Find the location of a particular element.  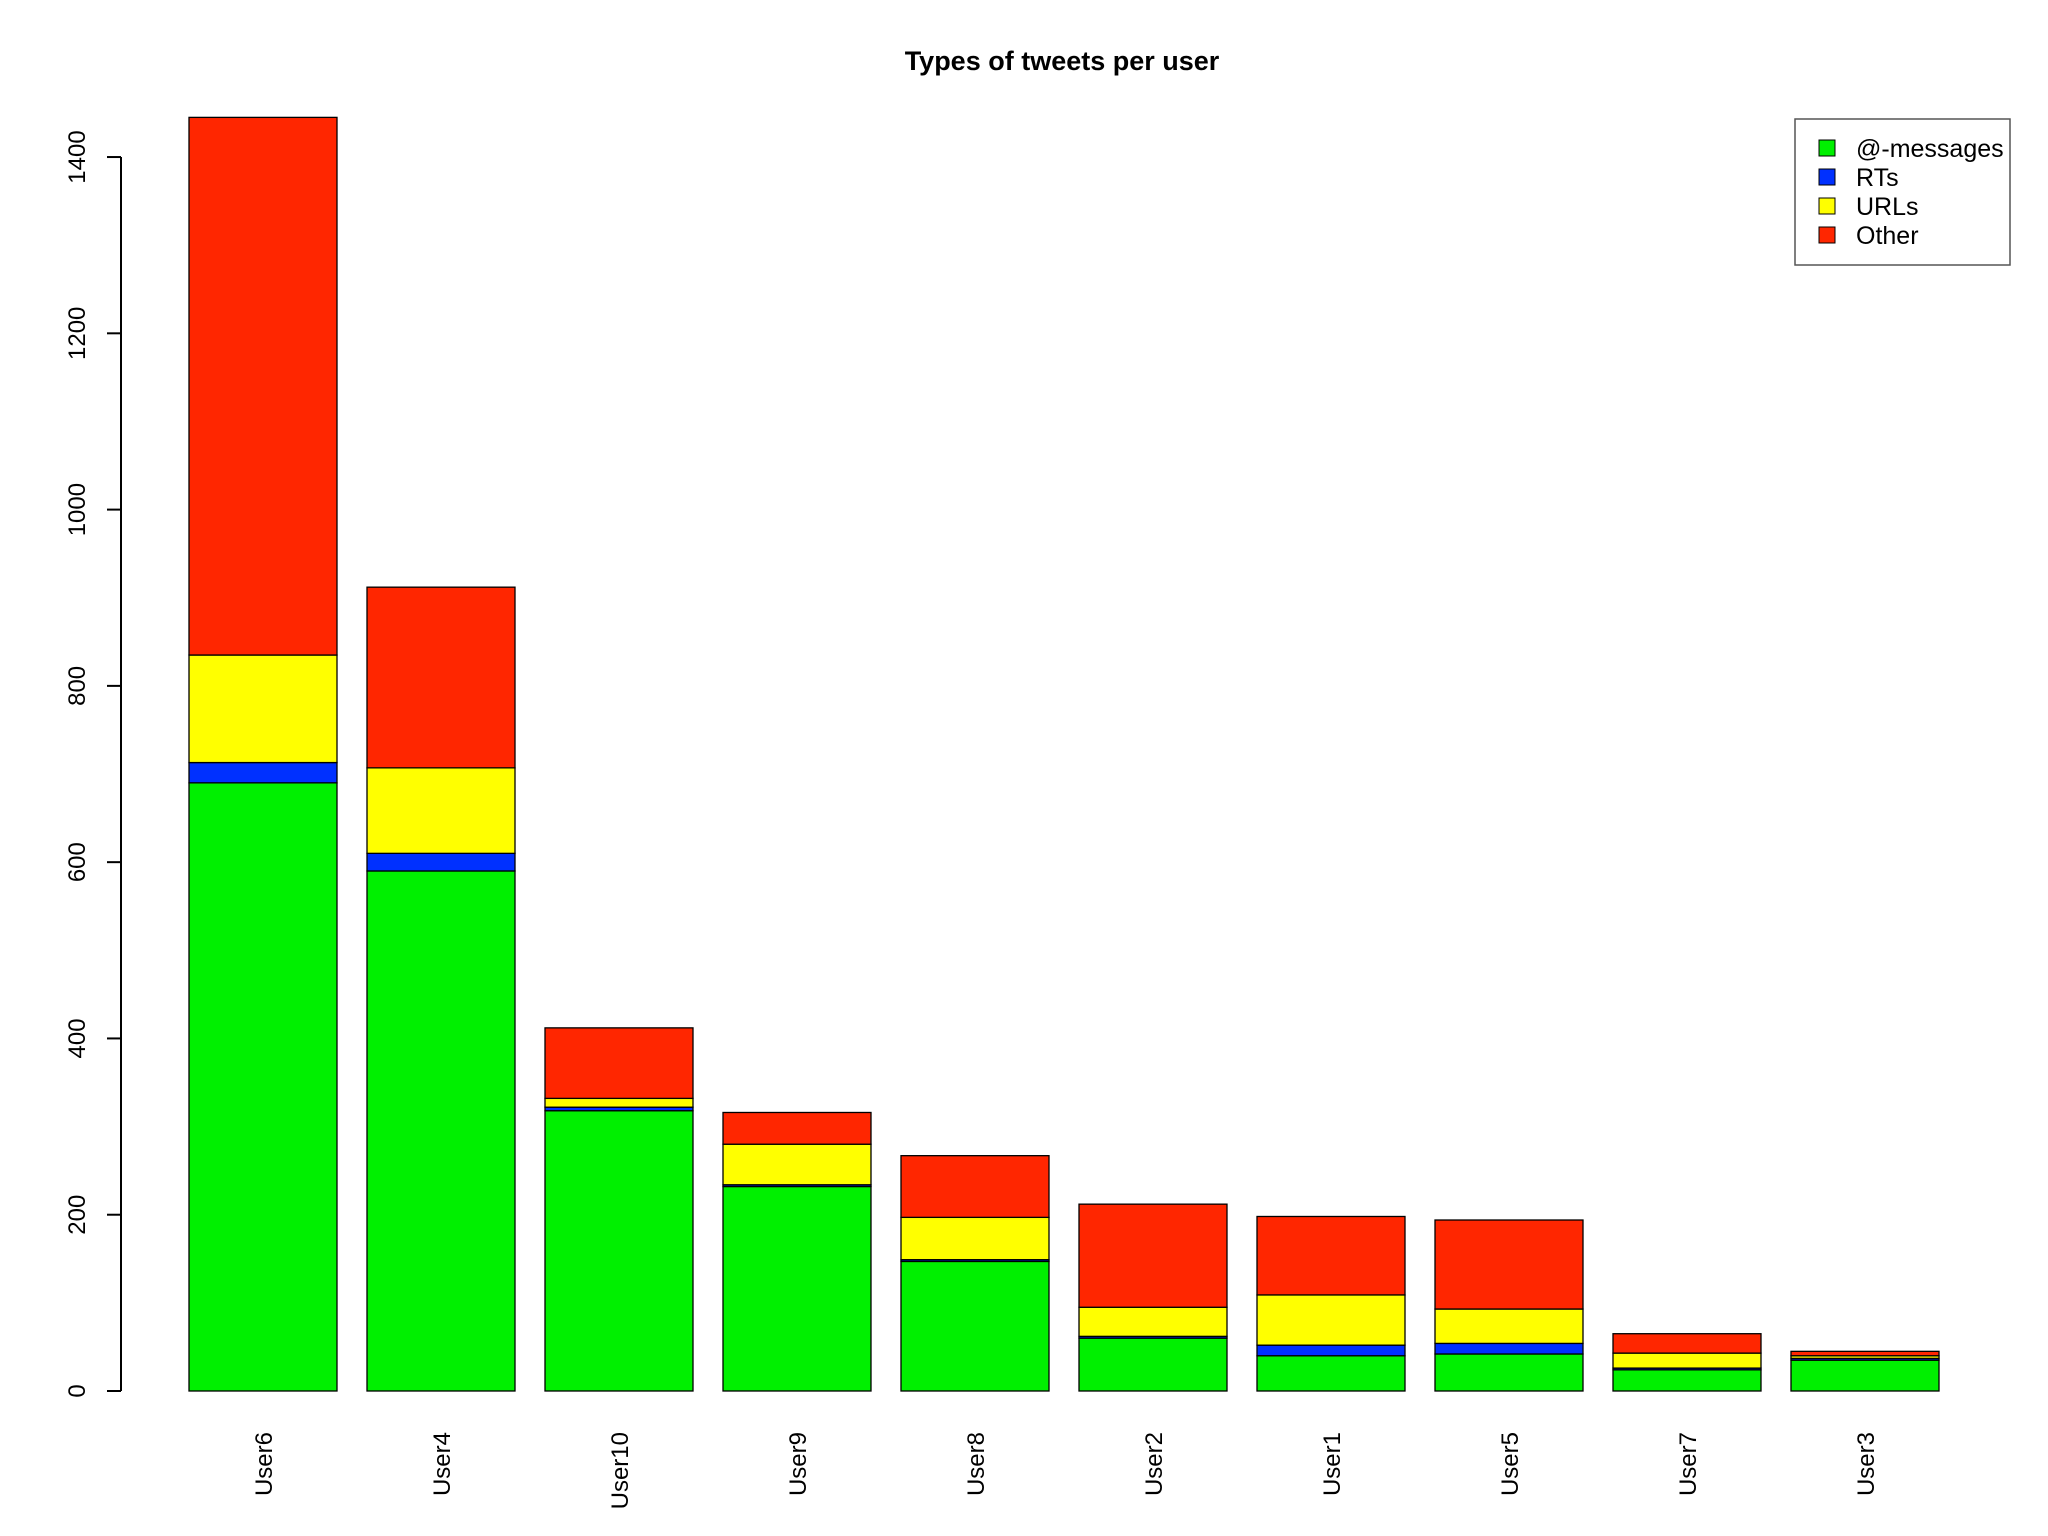

x-tick-label: User4 is located at coordinates (442, 1464).